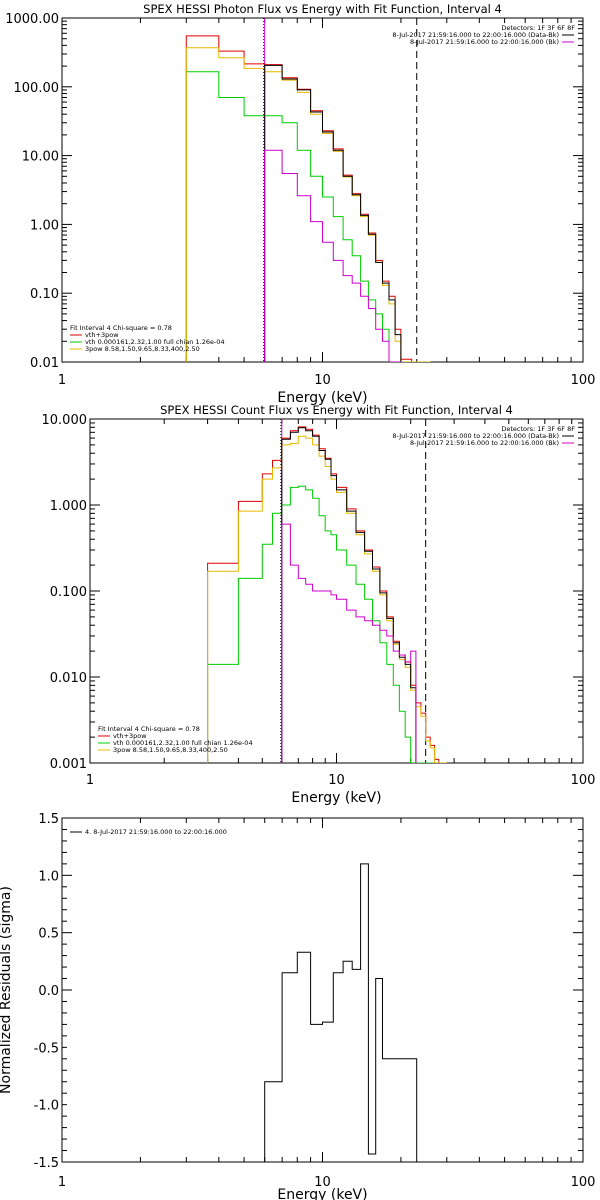 The width and height of the screenshot is (600, 1200). What do you see at coordinates (40, 157) in the screenshot?
I see `y-tick-label: 10.00` at bounding box center [40, 157].